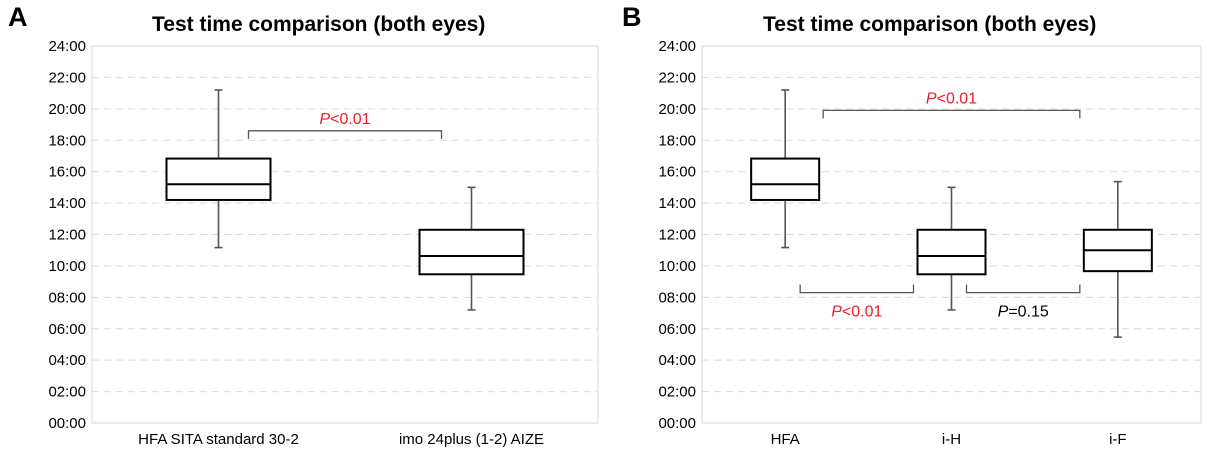  What do you see at coordinates (785, 439) in the screenshot?
I see `x-category-label: HFA` at bounding box center [785, 439].